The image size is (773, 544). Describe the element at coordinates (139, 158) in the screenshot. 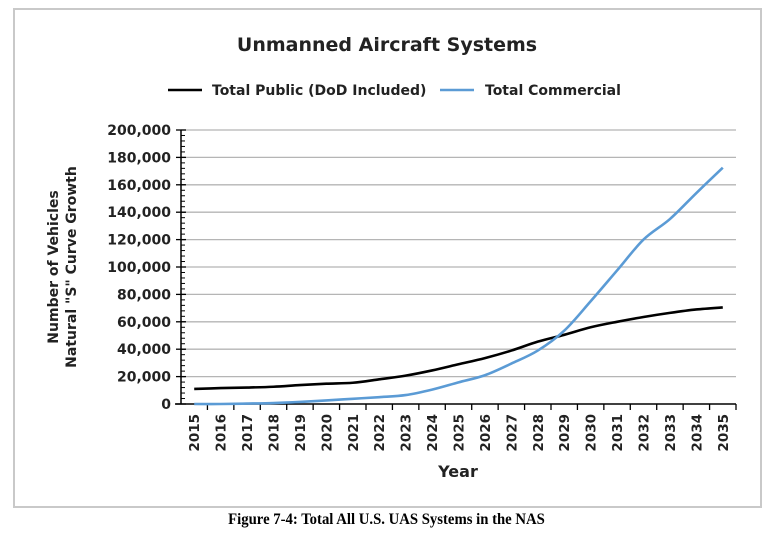

I see `y-tick-label: 180,000` at that location.